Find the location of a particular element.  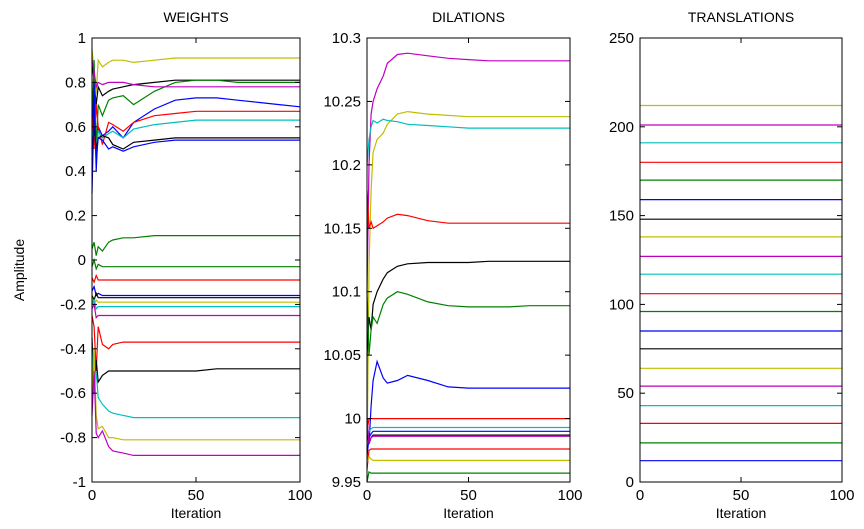

dilations-ytick-label: 10.15 is located at coordinates (342, 228).